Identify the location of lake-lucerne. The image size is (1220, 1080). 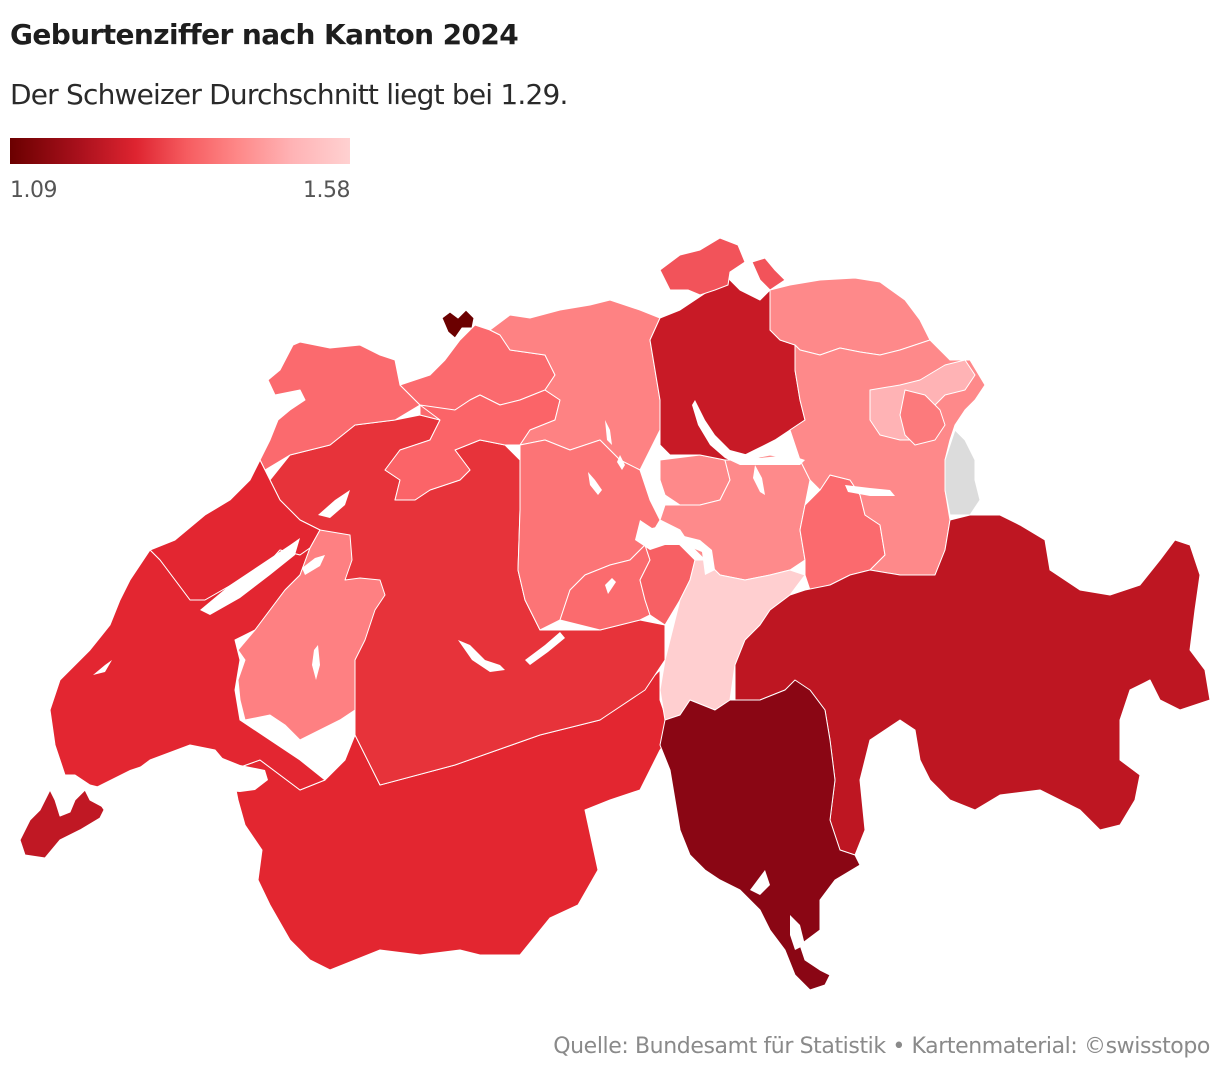
(675, 547).